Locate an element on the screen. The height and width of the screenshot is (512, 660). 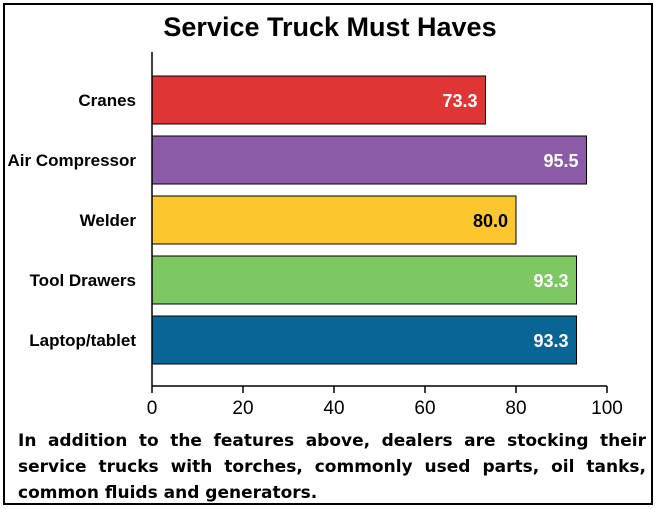
x-tick-label-3: 60 is located at coordinates (424, 408).